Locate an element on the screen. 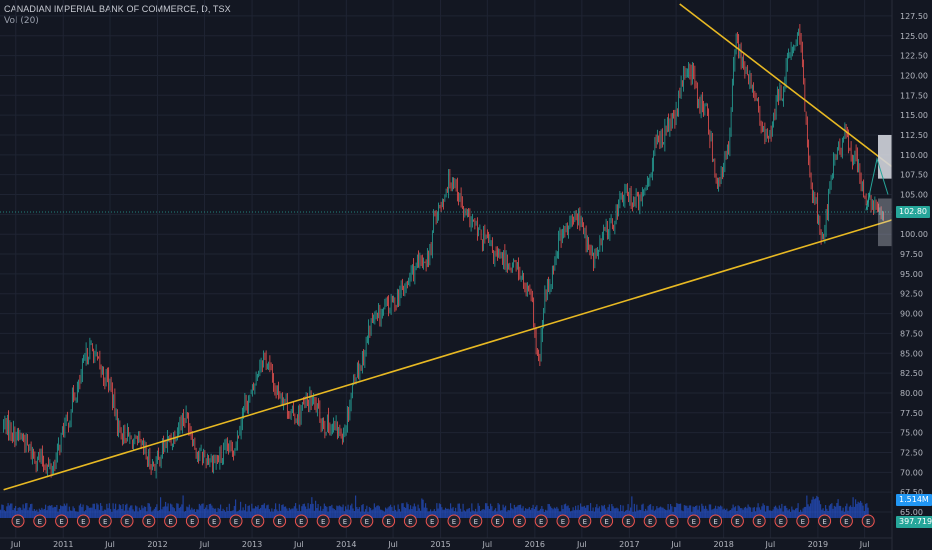 The width and height of the screenshot is (932, 550). volume-indicator-label: Vol (20) is located at coordinates (21, 21).